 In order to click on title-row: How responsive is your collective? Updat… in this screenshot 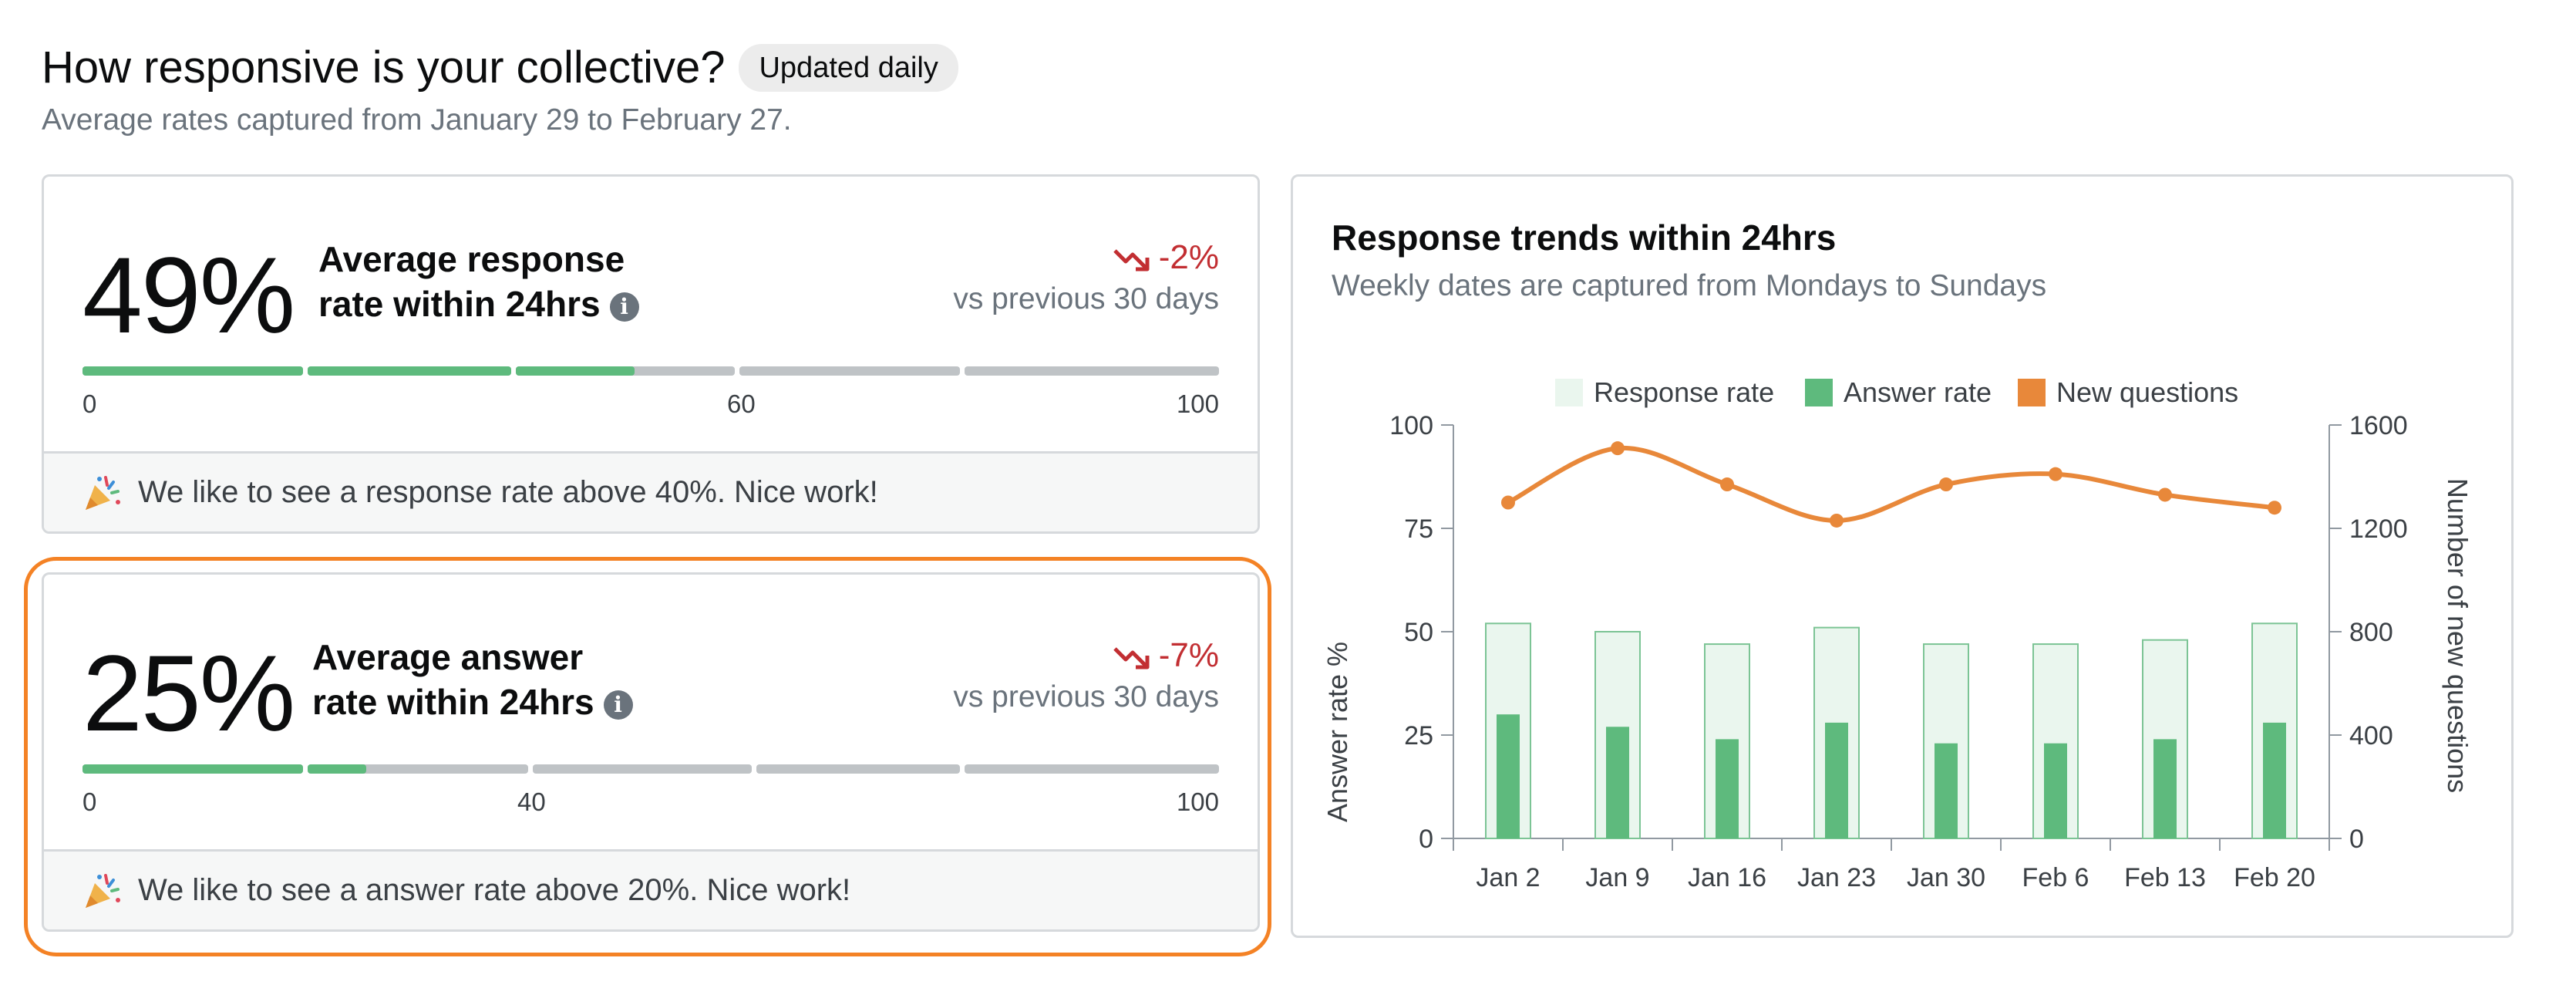, I will do `click(500, 68)`.